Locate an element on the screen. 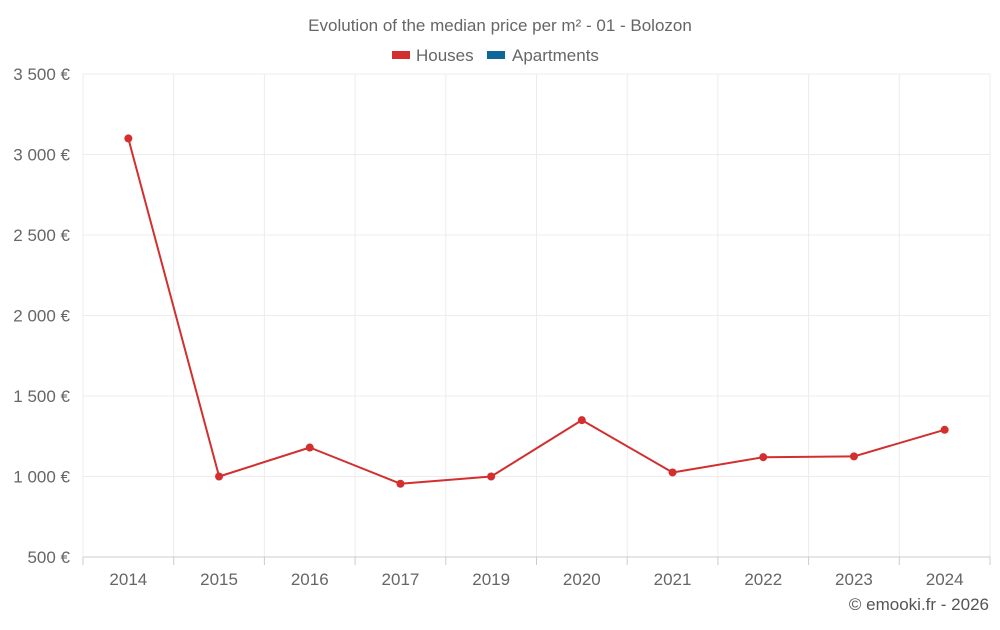 The width and height of the screenshot is (1000, 630). x-tick-label: 2020 is located at coordinates (582, 579).